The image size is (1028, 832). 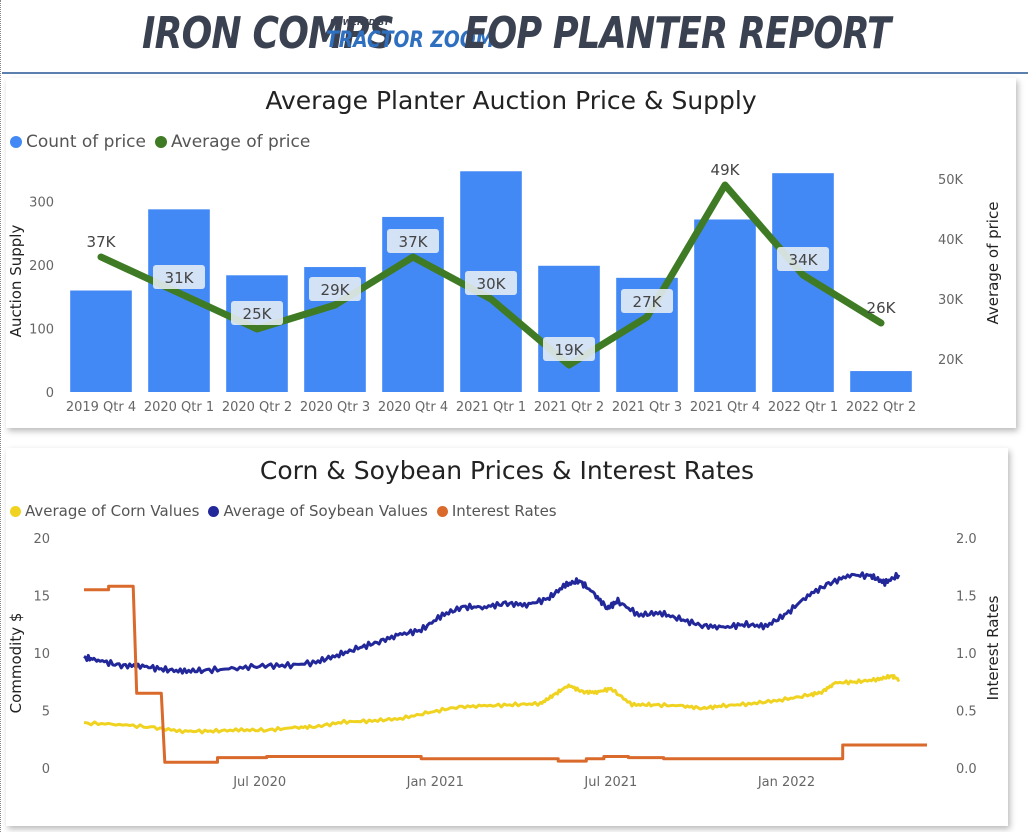 What do you see at coordinates (647, 407) in the screenshot?
I see `x-tick-label: 2021 Qtr 3` at bounding box center [647, 407].